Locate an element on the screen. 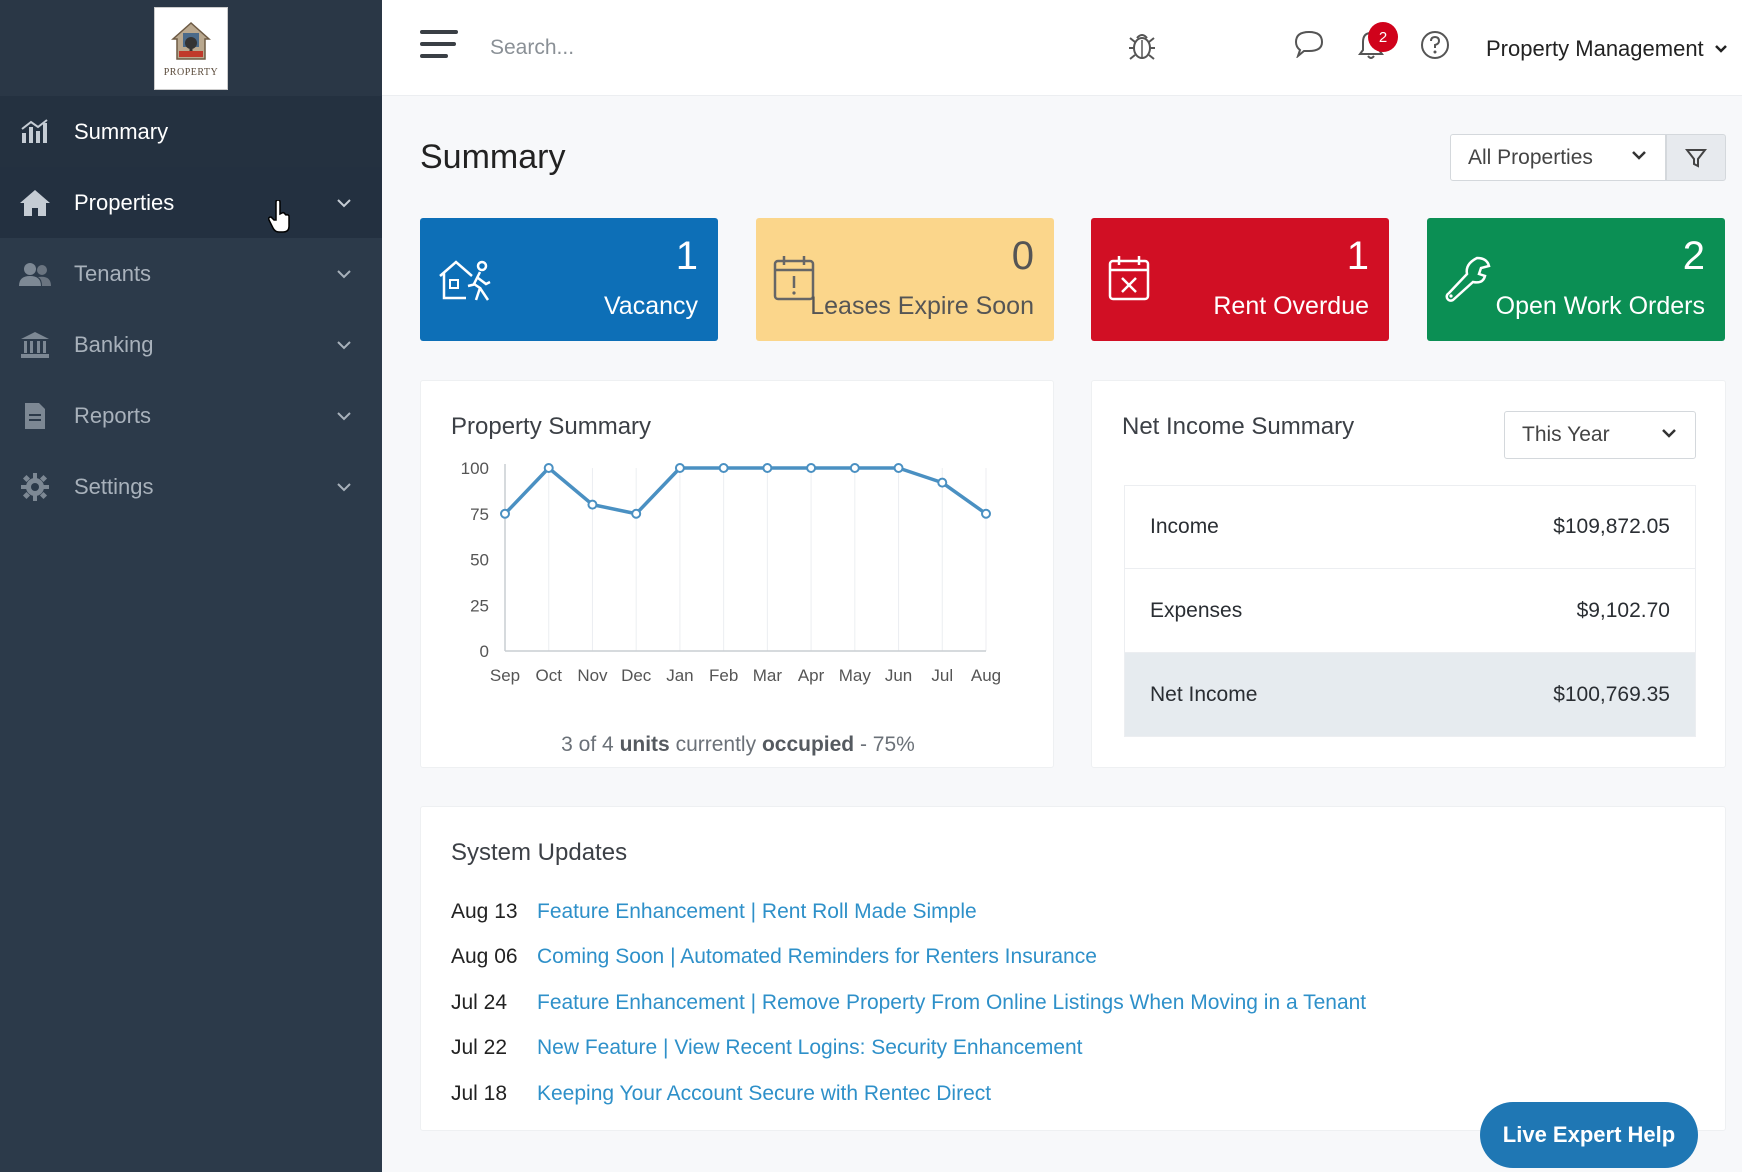  sidebar-item-tenants: Tenants is located at coordinates (191, 273).